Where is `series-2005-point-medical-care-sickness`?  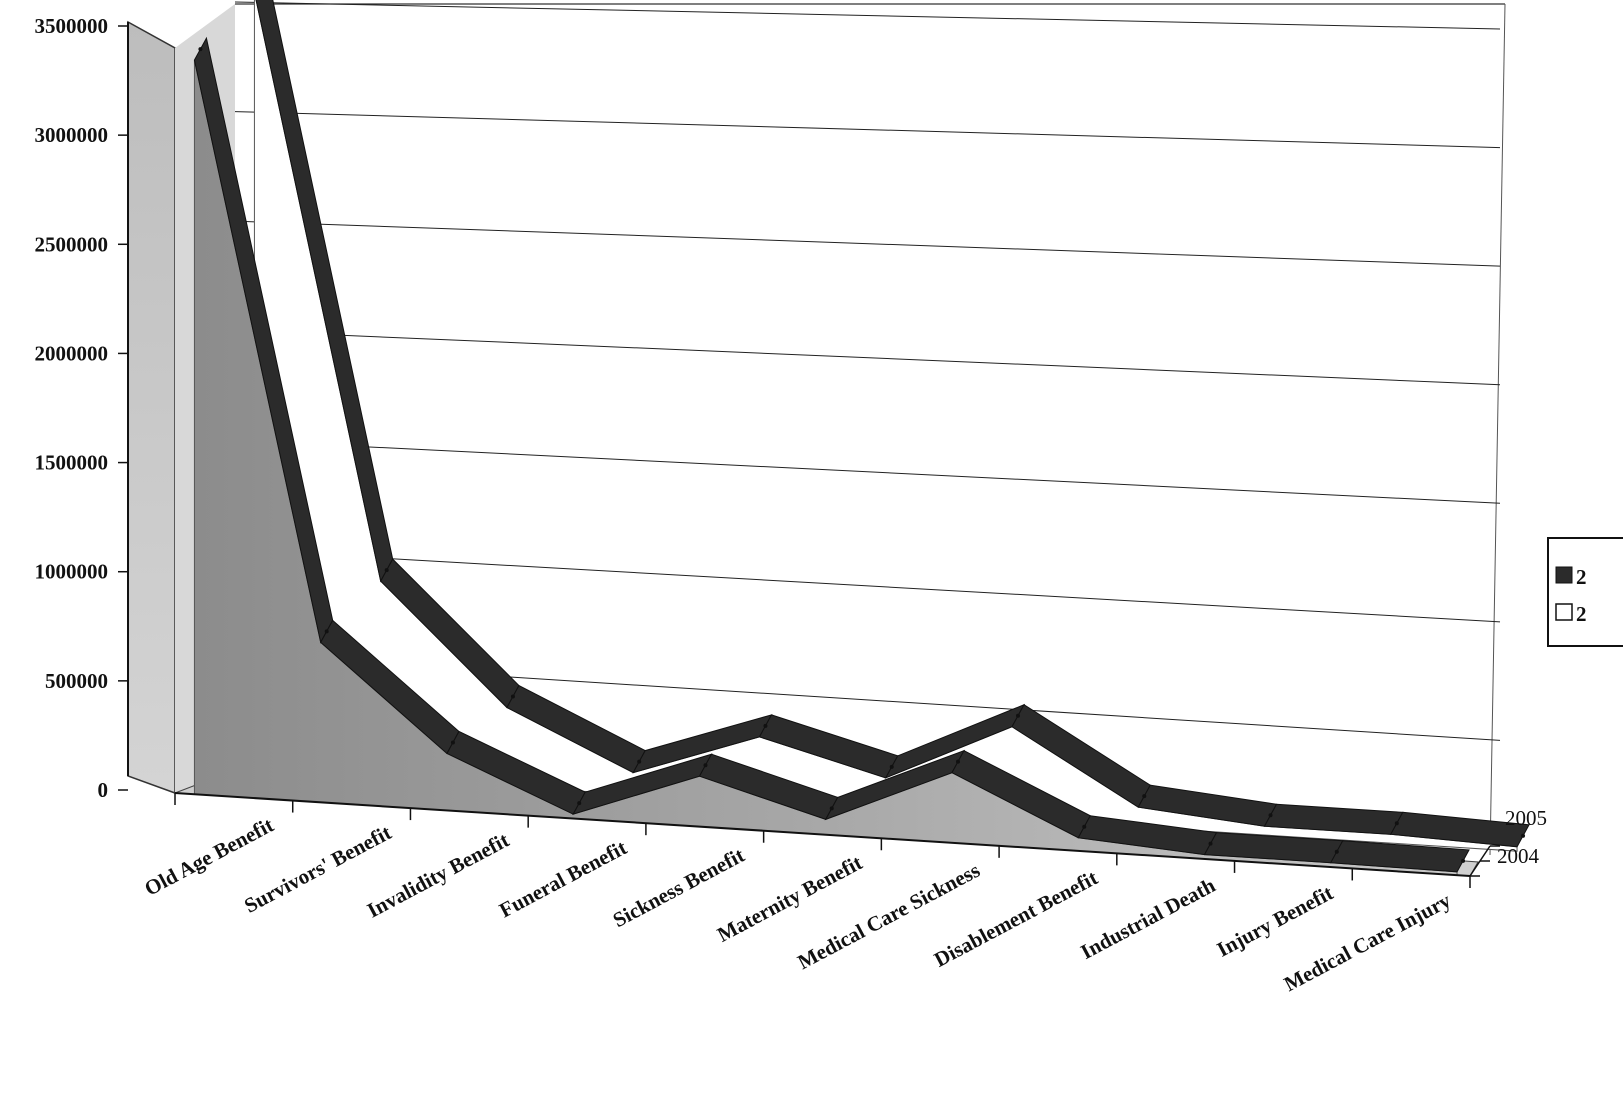
series-2005-point-medical-care-sickness is located at coordinates (1018, 715).